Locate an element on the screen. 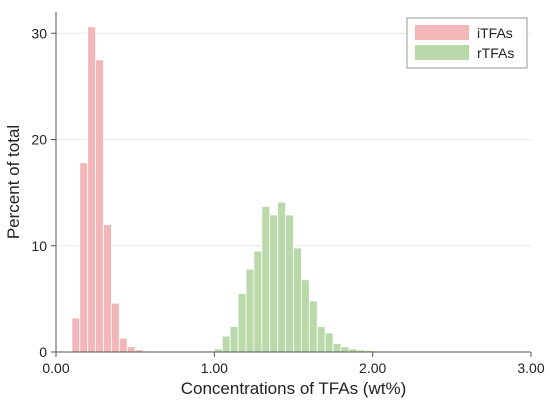 The width and height of the screenshot is (550, 403). x-tick-label: 3.00 is located at coordinates (530, 368).